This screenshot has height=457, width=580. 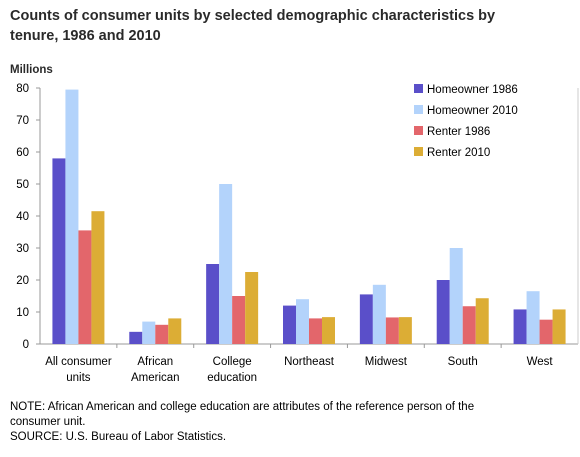 I want to click on legend-label: Homeowner 1986, so click(x=472, y=90).